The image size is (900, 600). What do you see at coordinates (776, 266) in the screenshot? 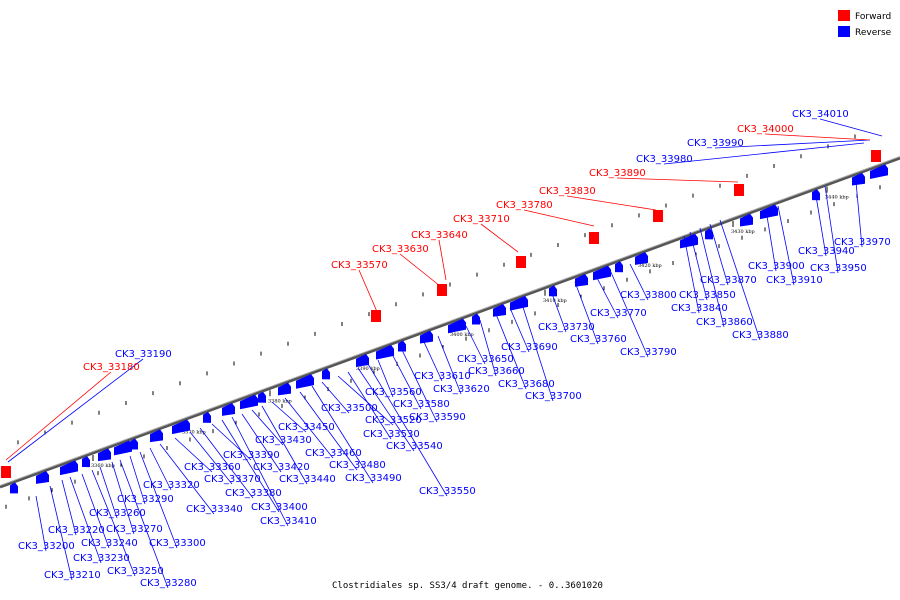
I see `reverse-gene-label: CK3_33900` at bounding box center [776, 266].